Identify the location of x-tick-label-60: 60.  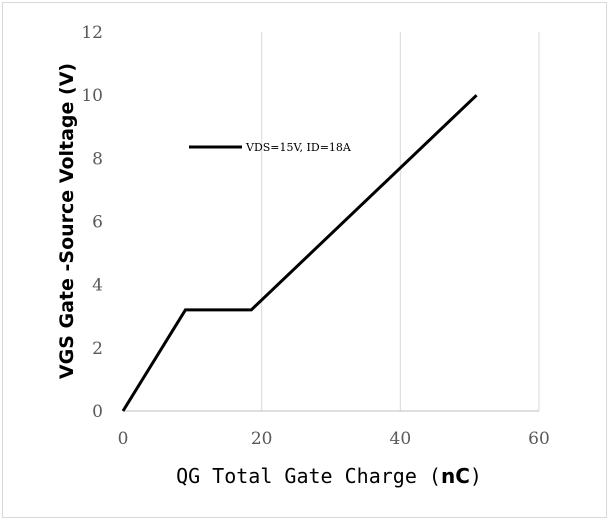
(539, 439).